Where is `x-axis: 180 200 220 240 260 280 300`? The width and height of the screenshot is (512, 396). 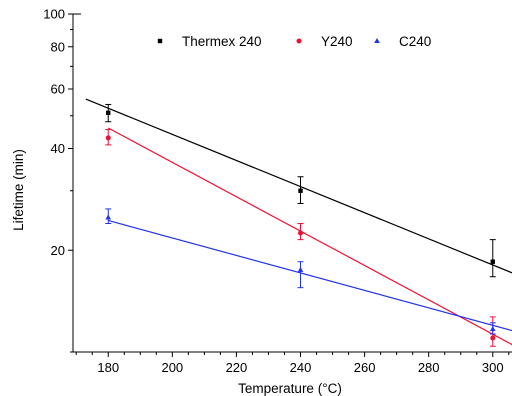 x-axis: 180 200 220 240 260 280 300 is located at coordinates (292, 363).